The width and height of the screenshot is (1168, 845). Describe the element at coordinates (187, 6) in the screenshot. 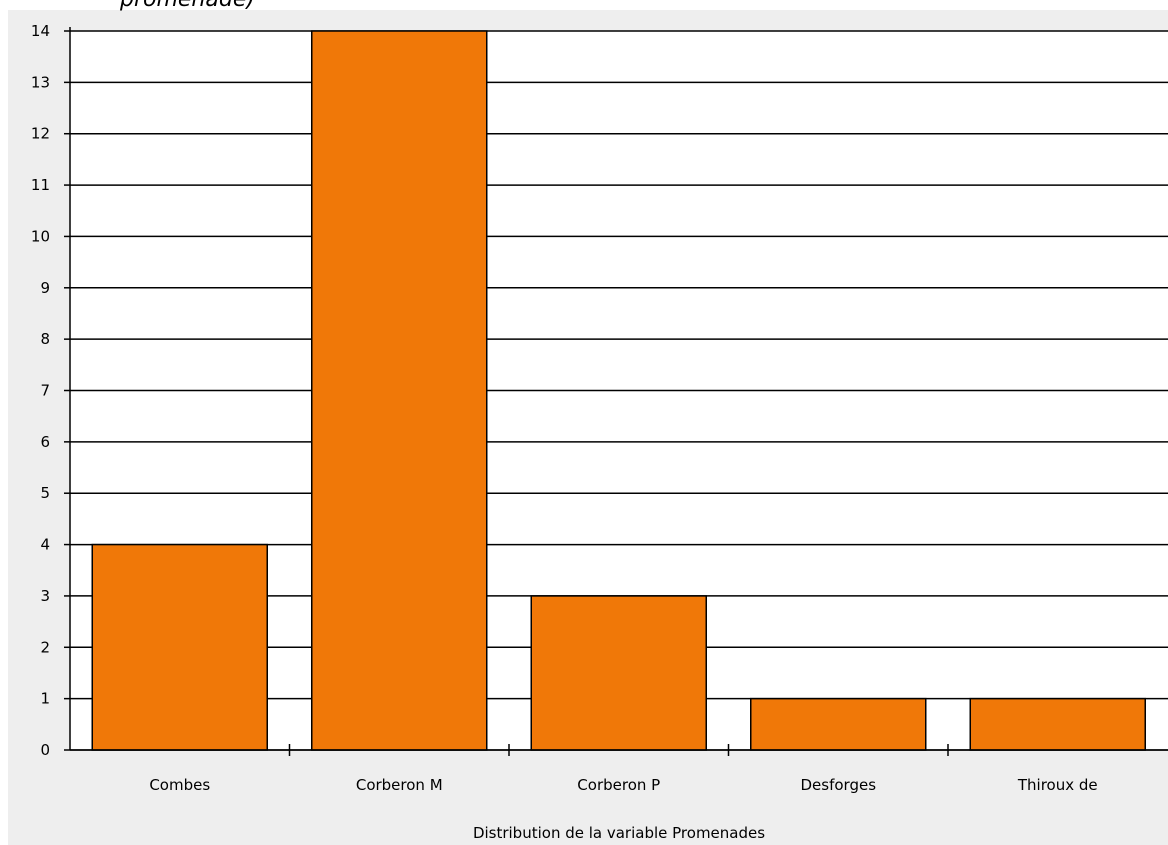

I see `annotation: promenade)` at that location.